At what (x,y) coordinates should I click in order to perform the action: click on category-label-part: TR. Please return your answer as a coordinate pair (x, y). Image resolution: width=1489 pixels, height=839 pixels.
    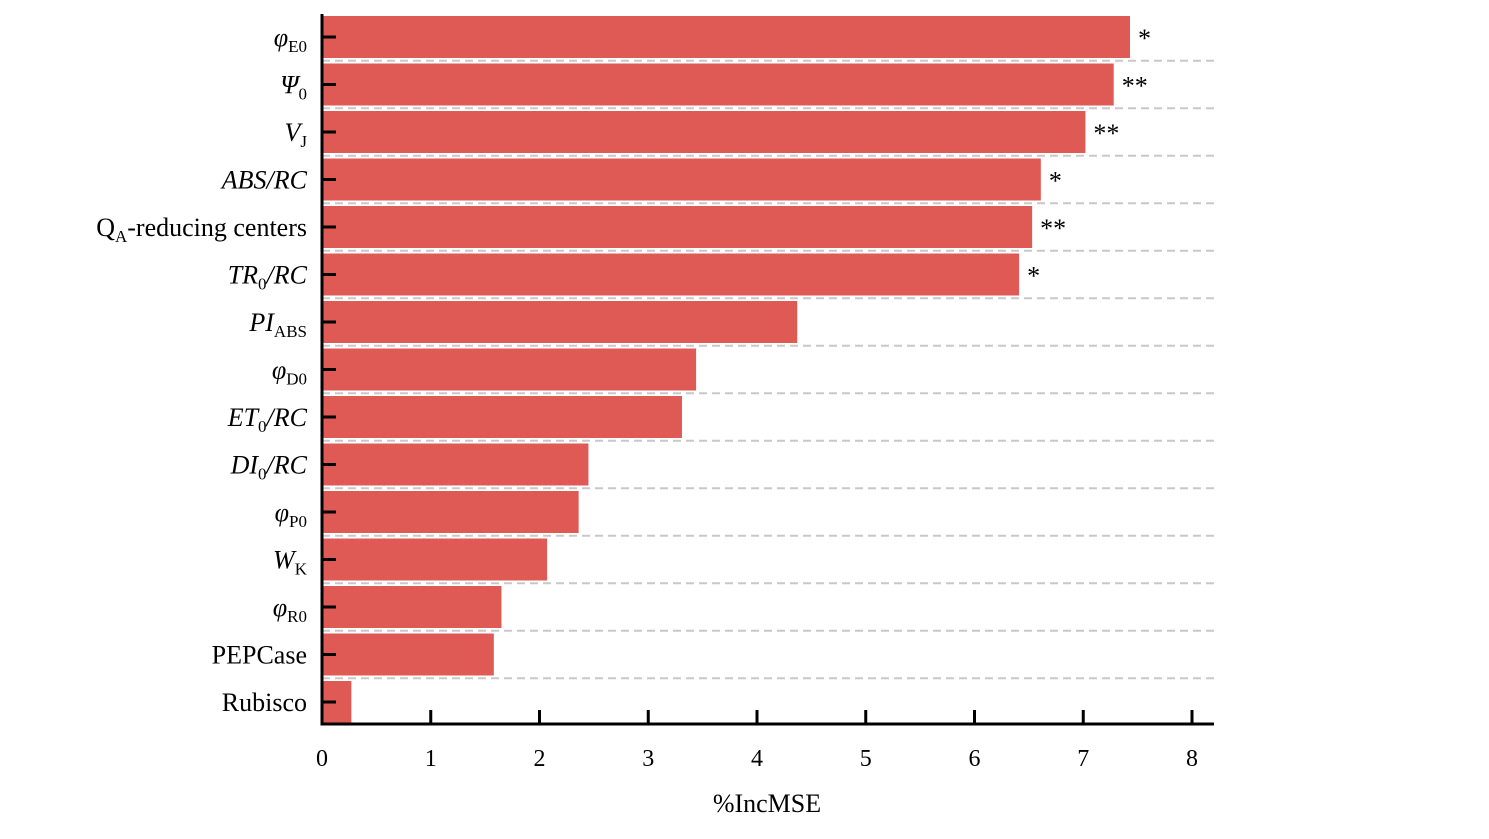
    Looking at the image, I should click on (243, 275).